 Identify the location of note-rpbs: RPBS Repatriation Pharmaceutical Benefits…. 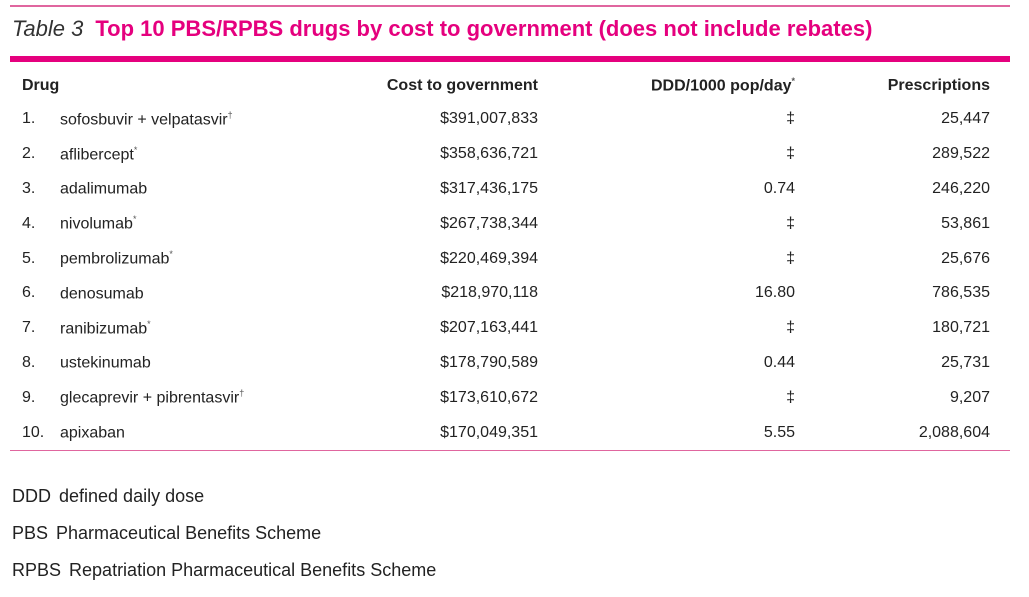
(224, 578).